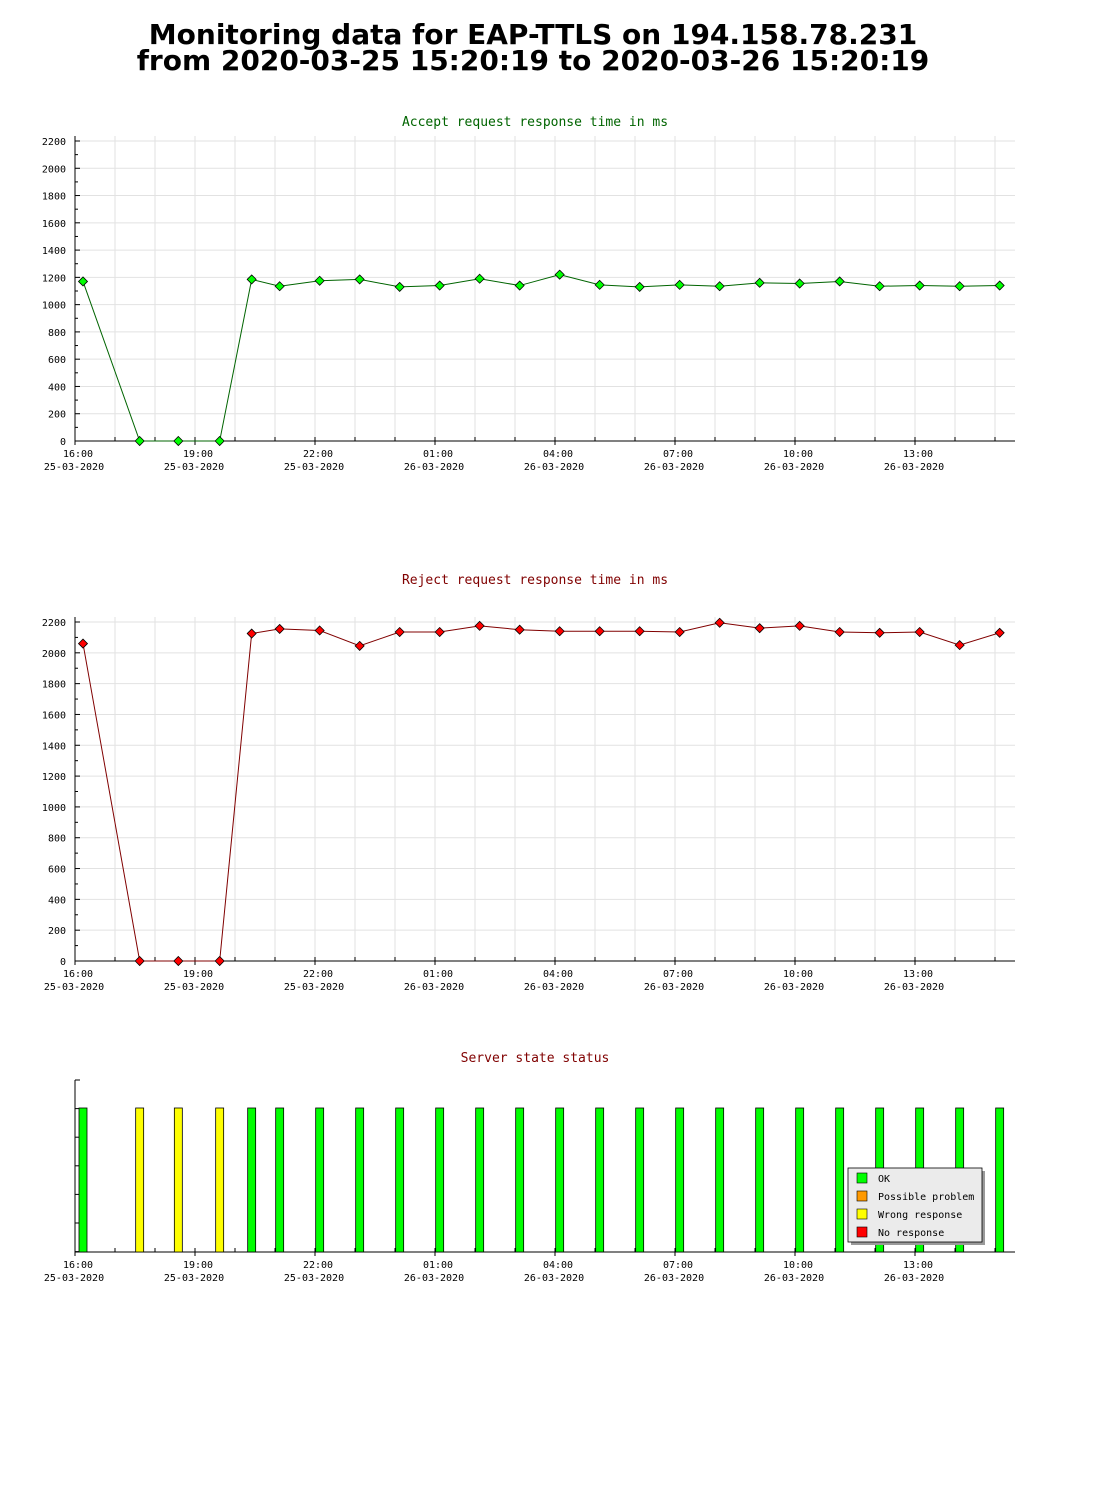  What do you see at coordinates (57, 870) in the screenshot?
I see `y-tick-label: 600` at bounding box center [57, 870].